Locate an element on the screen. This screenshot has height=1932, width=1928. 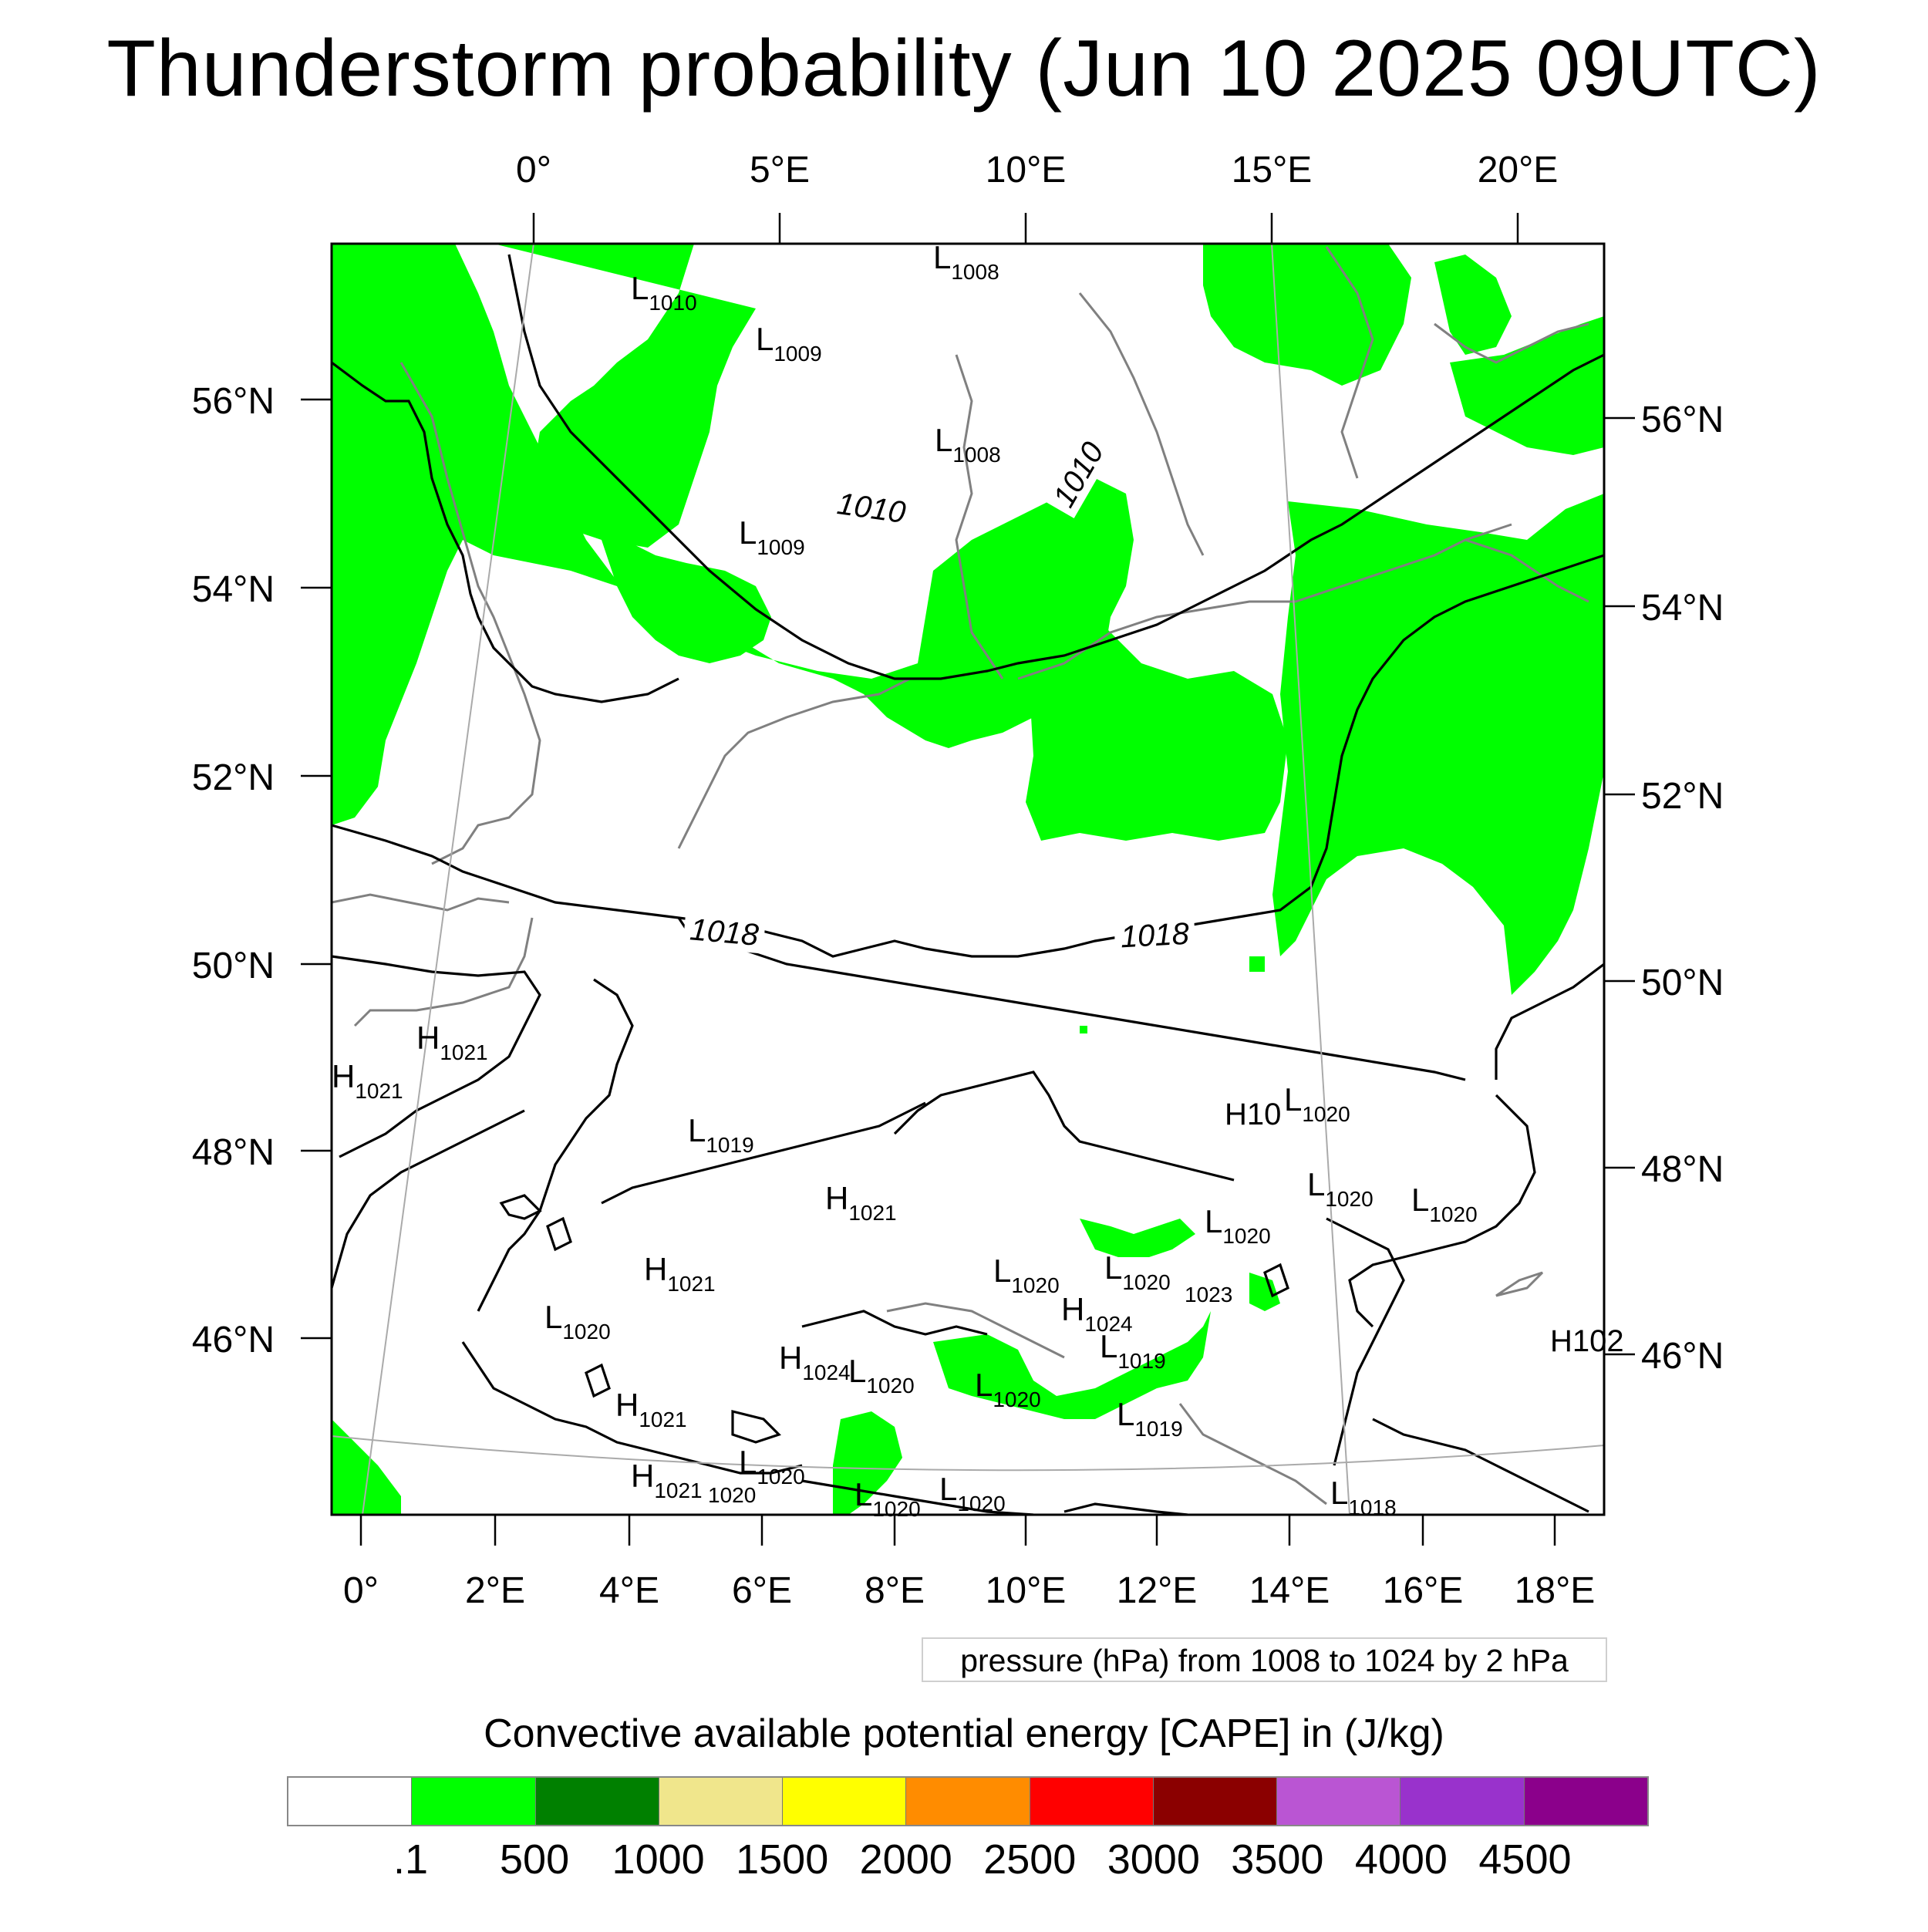
low-pressure-label: L1008 is located at coordinates (968, 444).